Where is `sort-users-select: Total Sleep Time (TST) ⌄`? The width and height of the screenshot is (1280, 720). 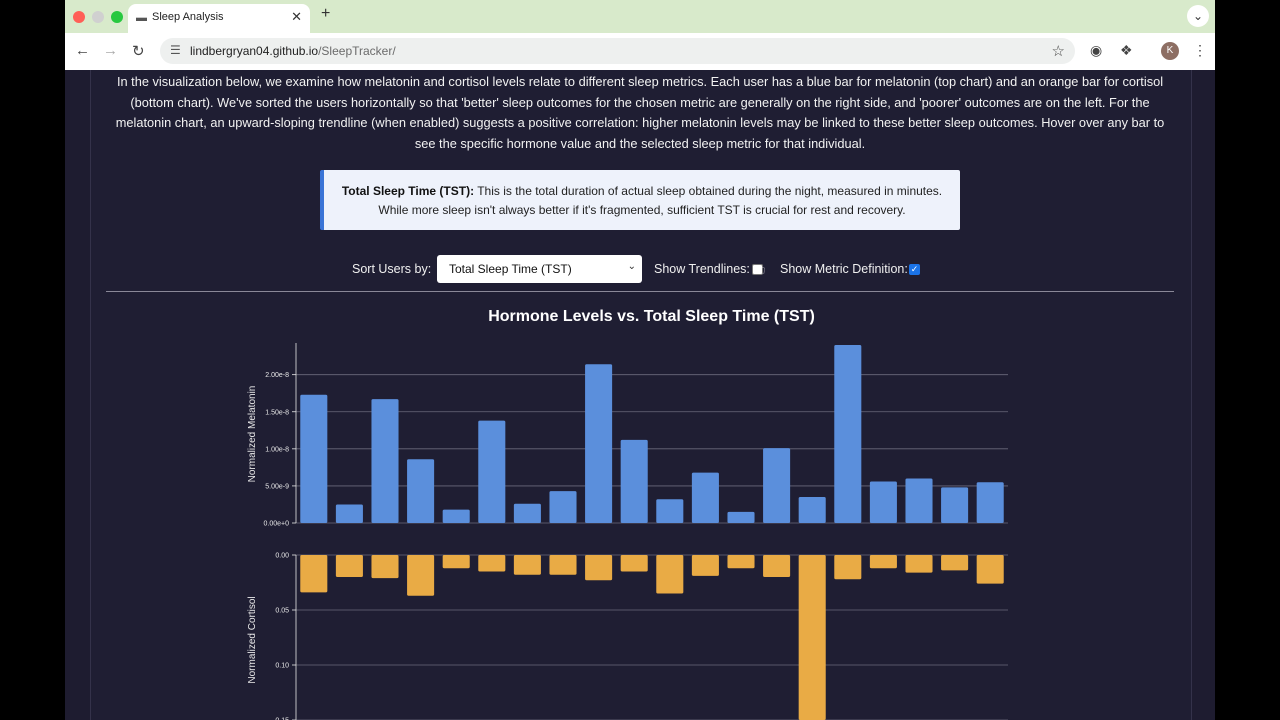 sort-users-select: Total Sleep Time (TST) ⌄ is located at coordinates (539, 269).